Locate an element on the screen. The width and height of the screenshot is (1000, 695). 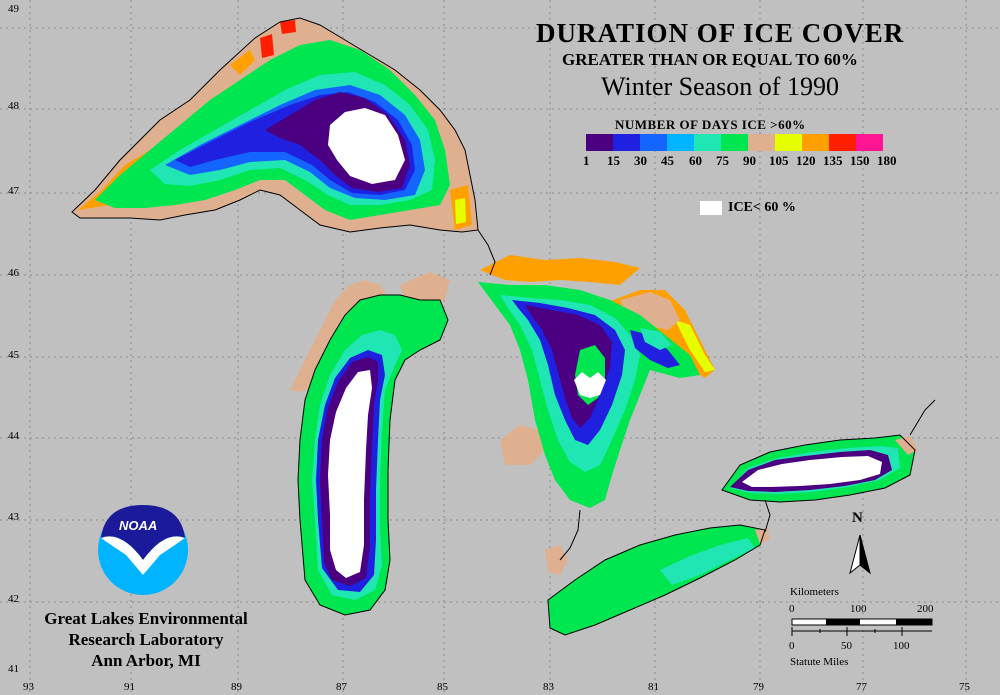
season-label: Winter Season of 1990 is located at coordinates (720, 86).